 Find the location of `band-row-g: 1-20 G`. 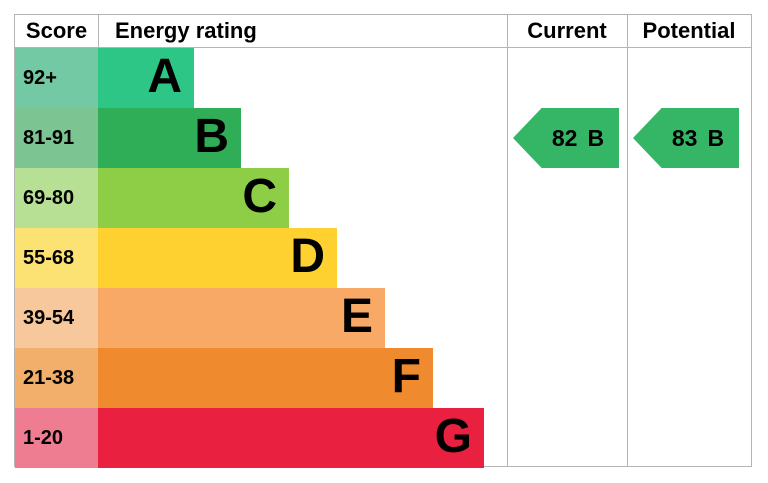

band-row-g: 1-20 G is located at coordinates (383, 438).